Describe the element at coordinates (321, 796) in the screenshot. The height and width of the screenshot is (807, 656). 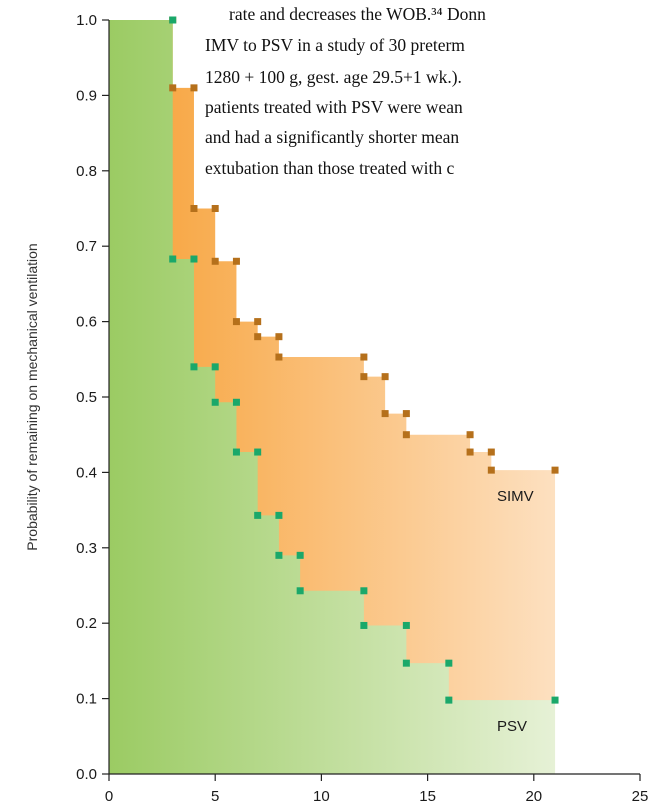
I see `x-tick-label: 10` at that location.